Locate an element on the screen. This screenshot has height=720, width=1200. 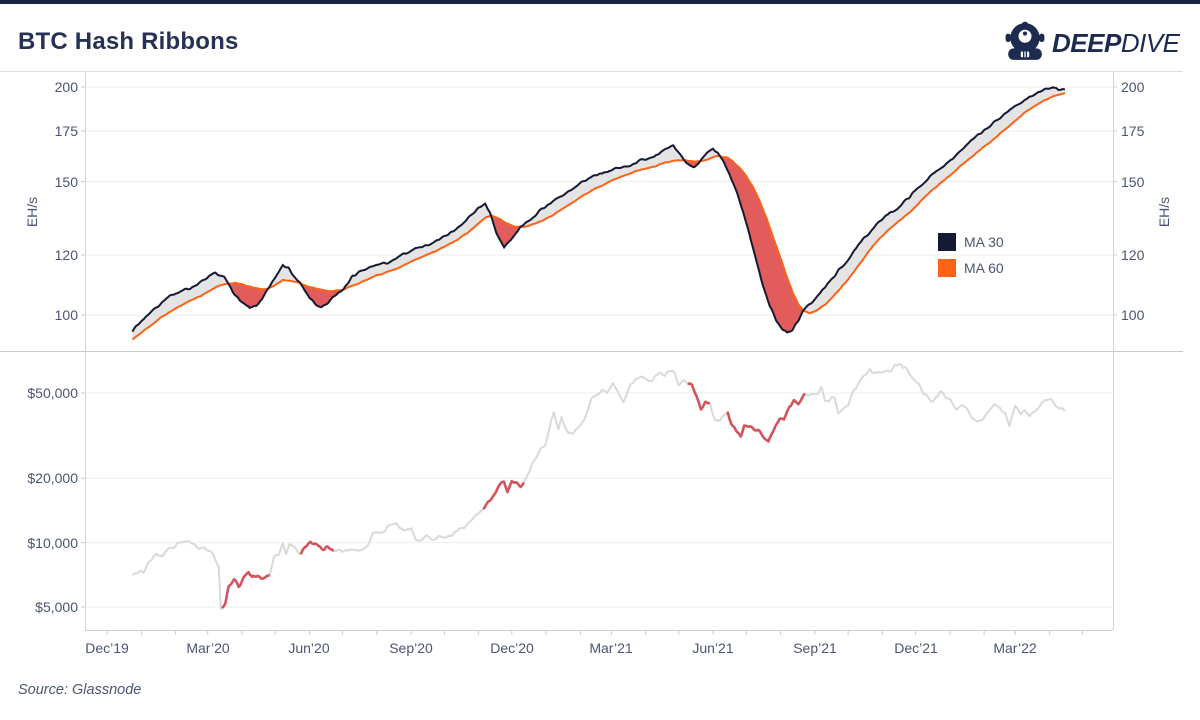
diver-helmet-icon is located at coordinates (1025, 40).